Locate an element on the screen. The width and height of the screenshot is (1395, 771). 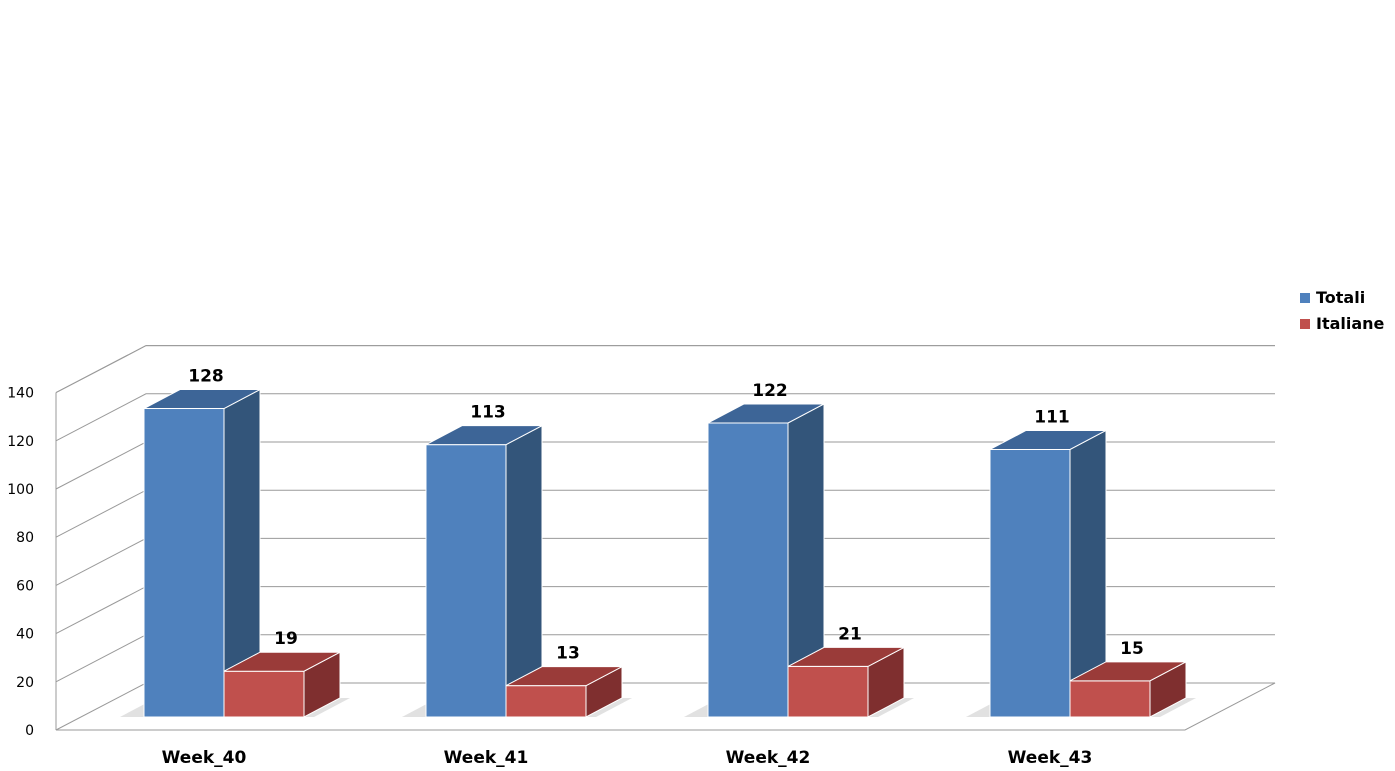
y-tick-label: 40 is located at coordinates (25, 635).